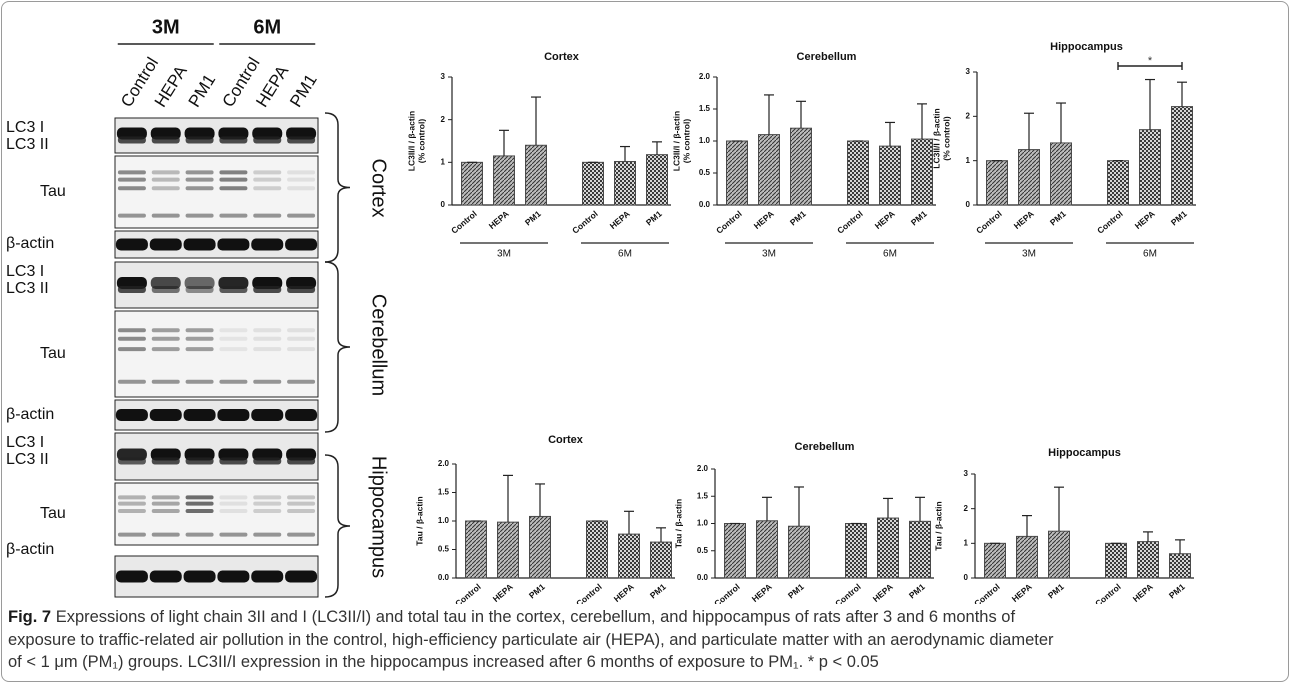 The width and height of the screenshot is (1292, 685). Describe the element at coordinates (825, 447) in the screenshot. I see `chart-title: Cerebellum` at that location.